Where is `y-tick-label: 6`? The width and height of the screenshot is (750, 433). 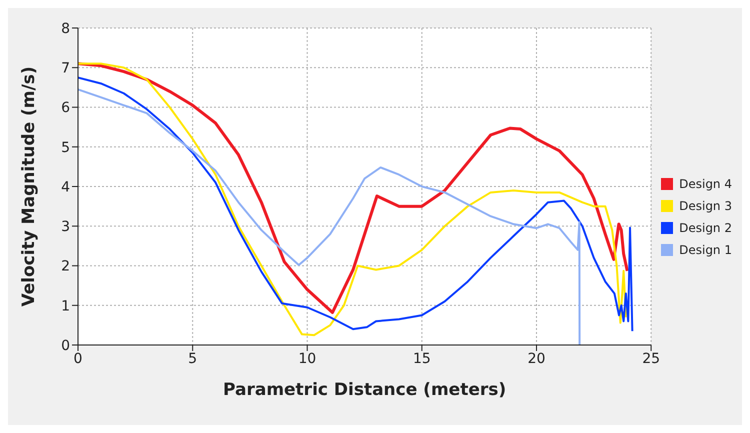 y-tick-label: 6 is located at coordinates (65, 108).